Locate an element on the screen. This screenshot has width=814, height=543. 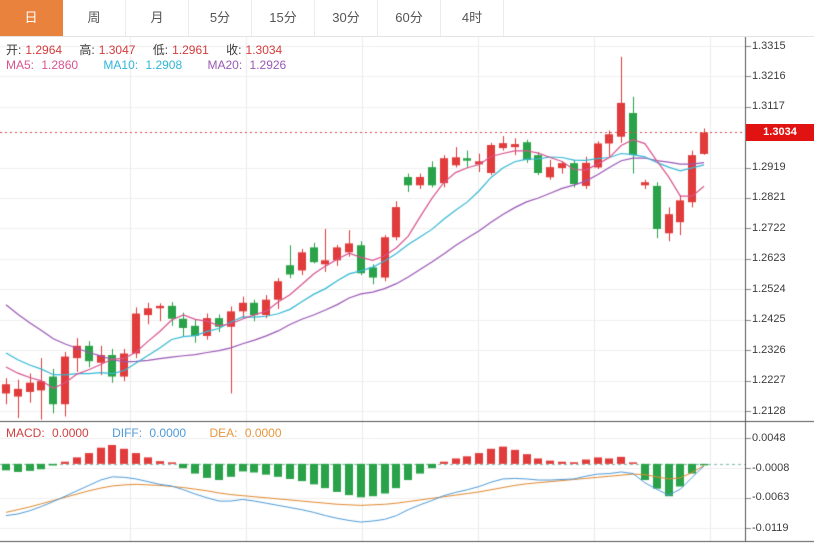
ma5-readout: MA5: 1.2860 is located at coordinates (42, 65).